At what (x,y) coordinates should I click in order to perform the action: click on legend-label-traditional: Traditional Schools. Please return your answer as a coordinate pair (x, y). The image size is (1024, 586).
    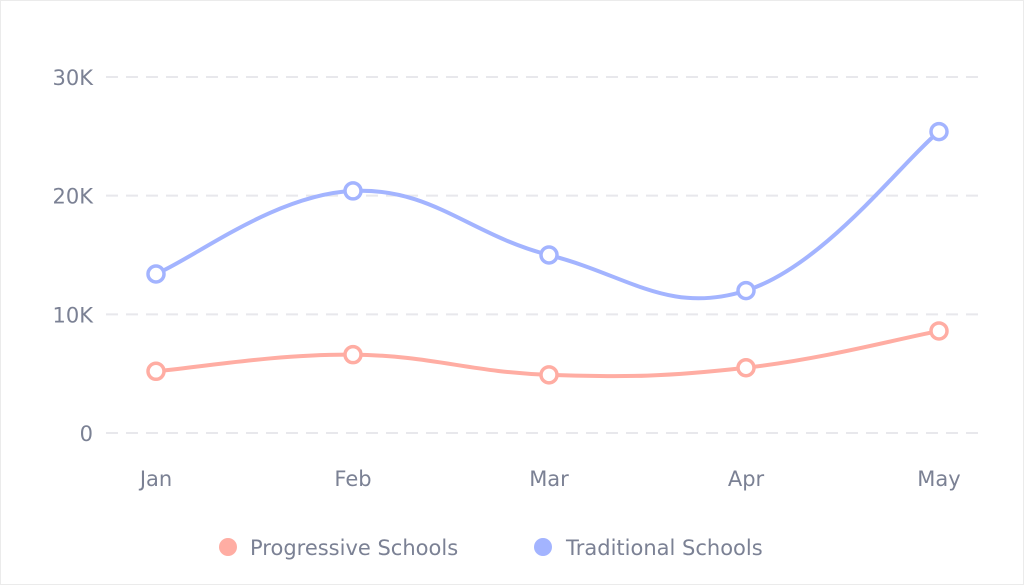
    Looking at the image, I should click on (664, 548).